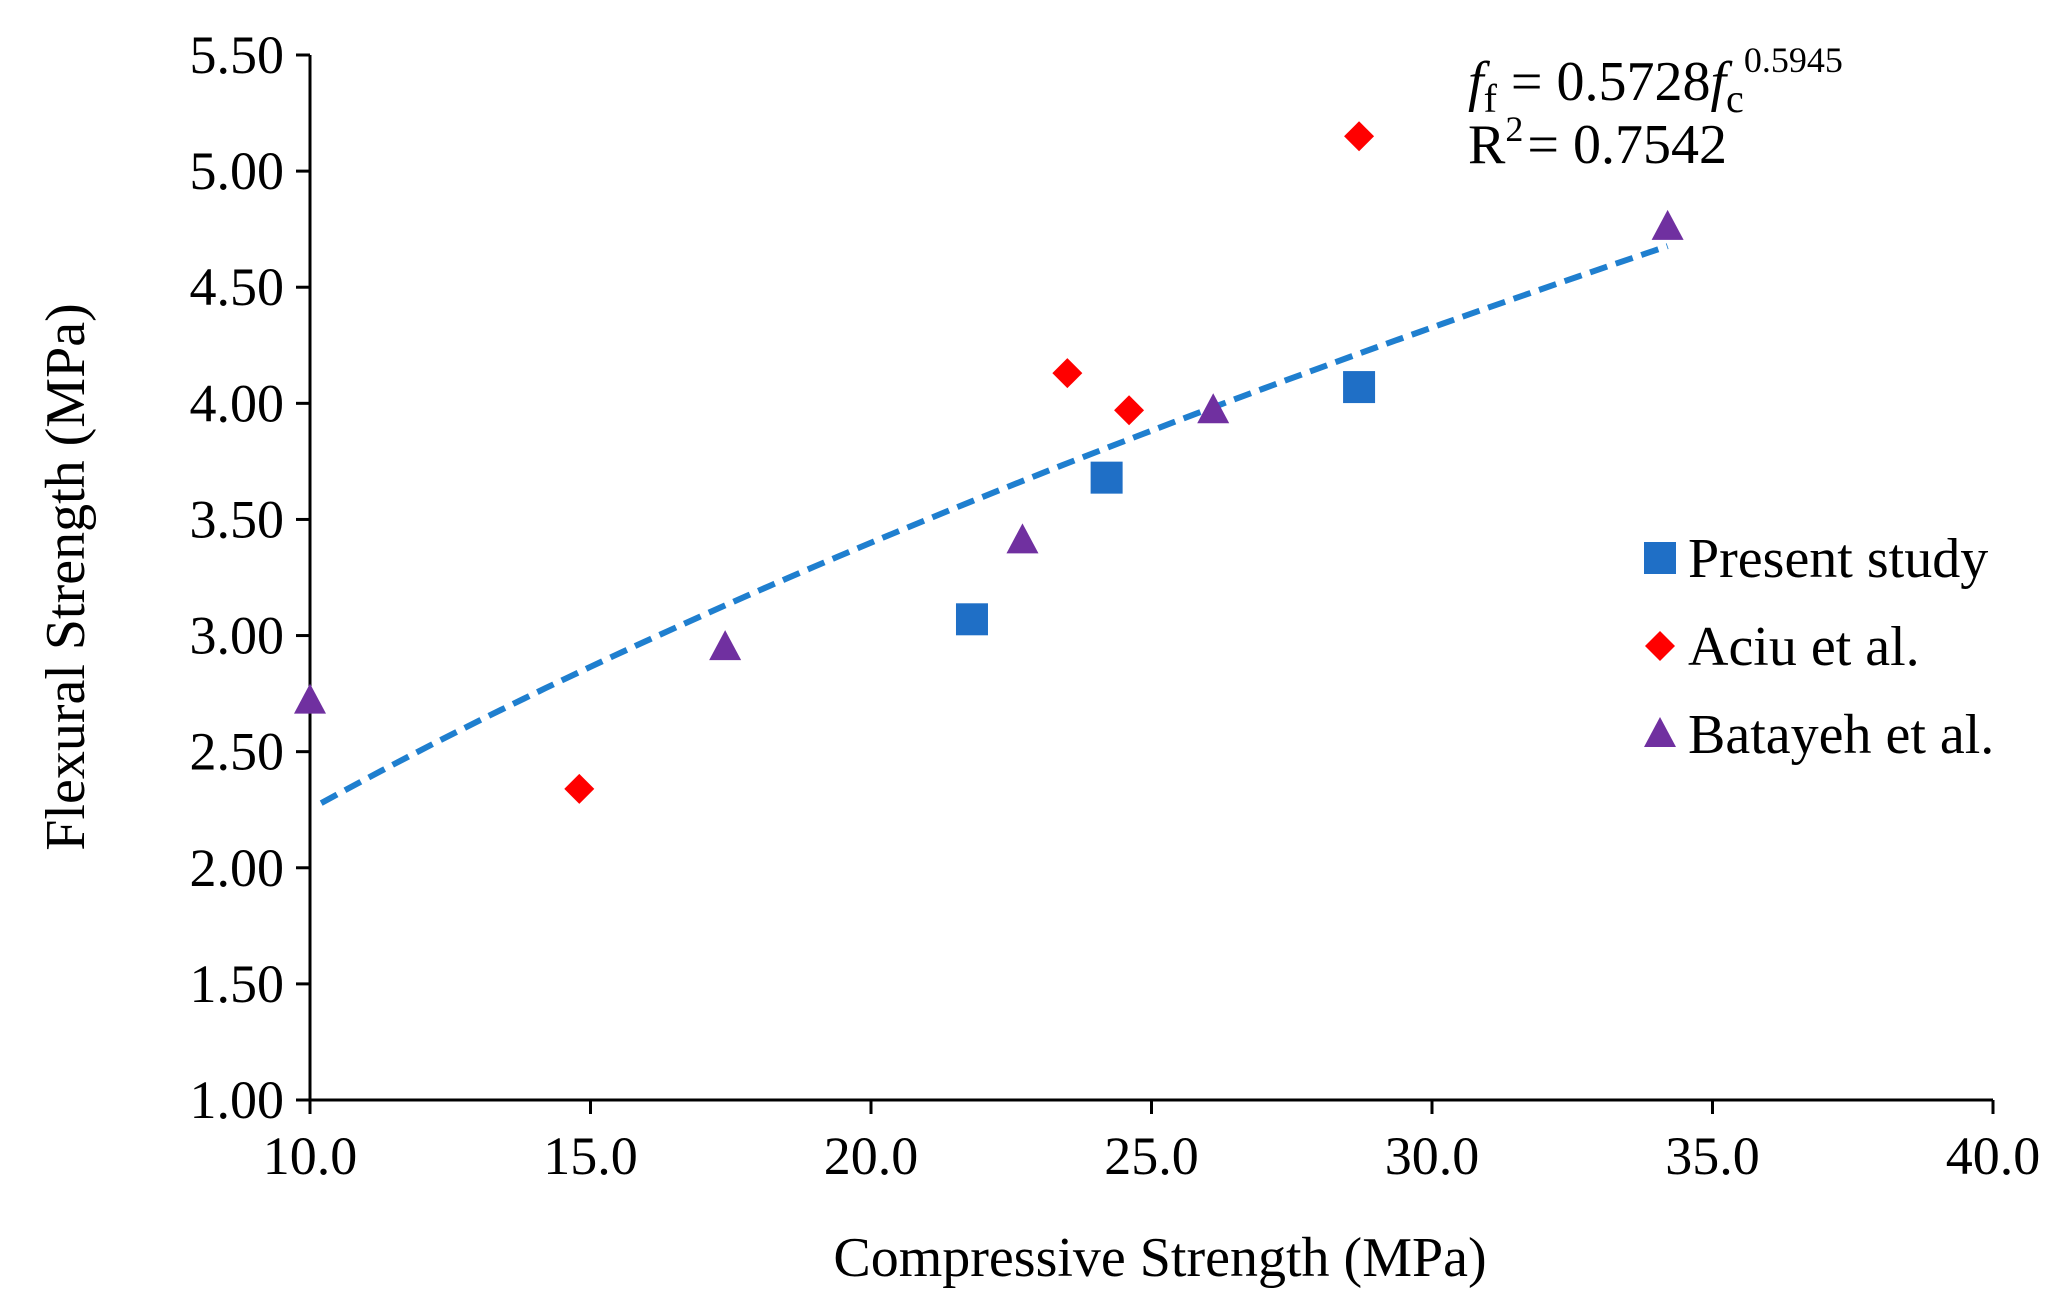 This screenshot has height=1307, width=2052. Describe the element at coordinates (237, 519) in the screenshot. I see `y-tick-label: 3.50` at that location.